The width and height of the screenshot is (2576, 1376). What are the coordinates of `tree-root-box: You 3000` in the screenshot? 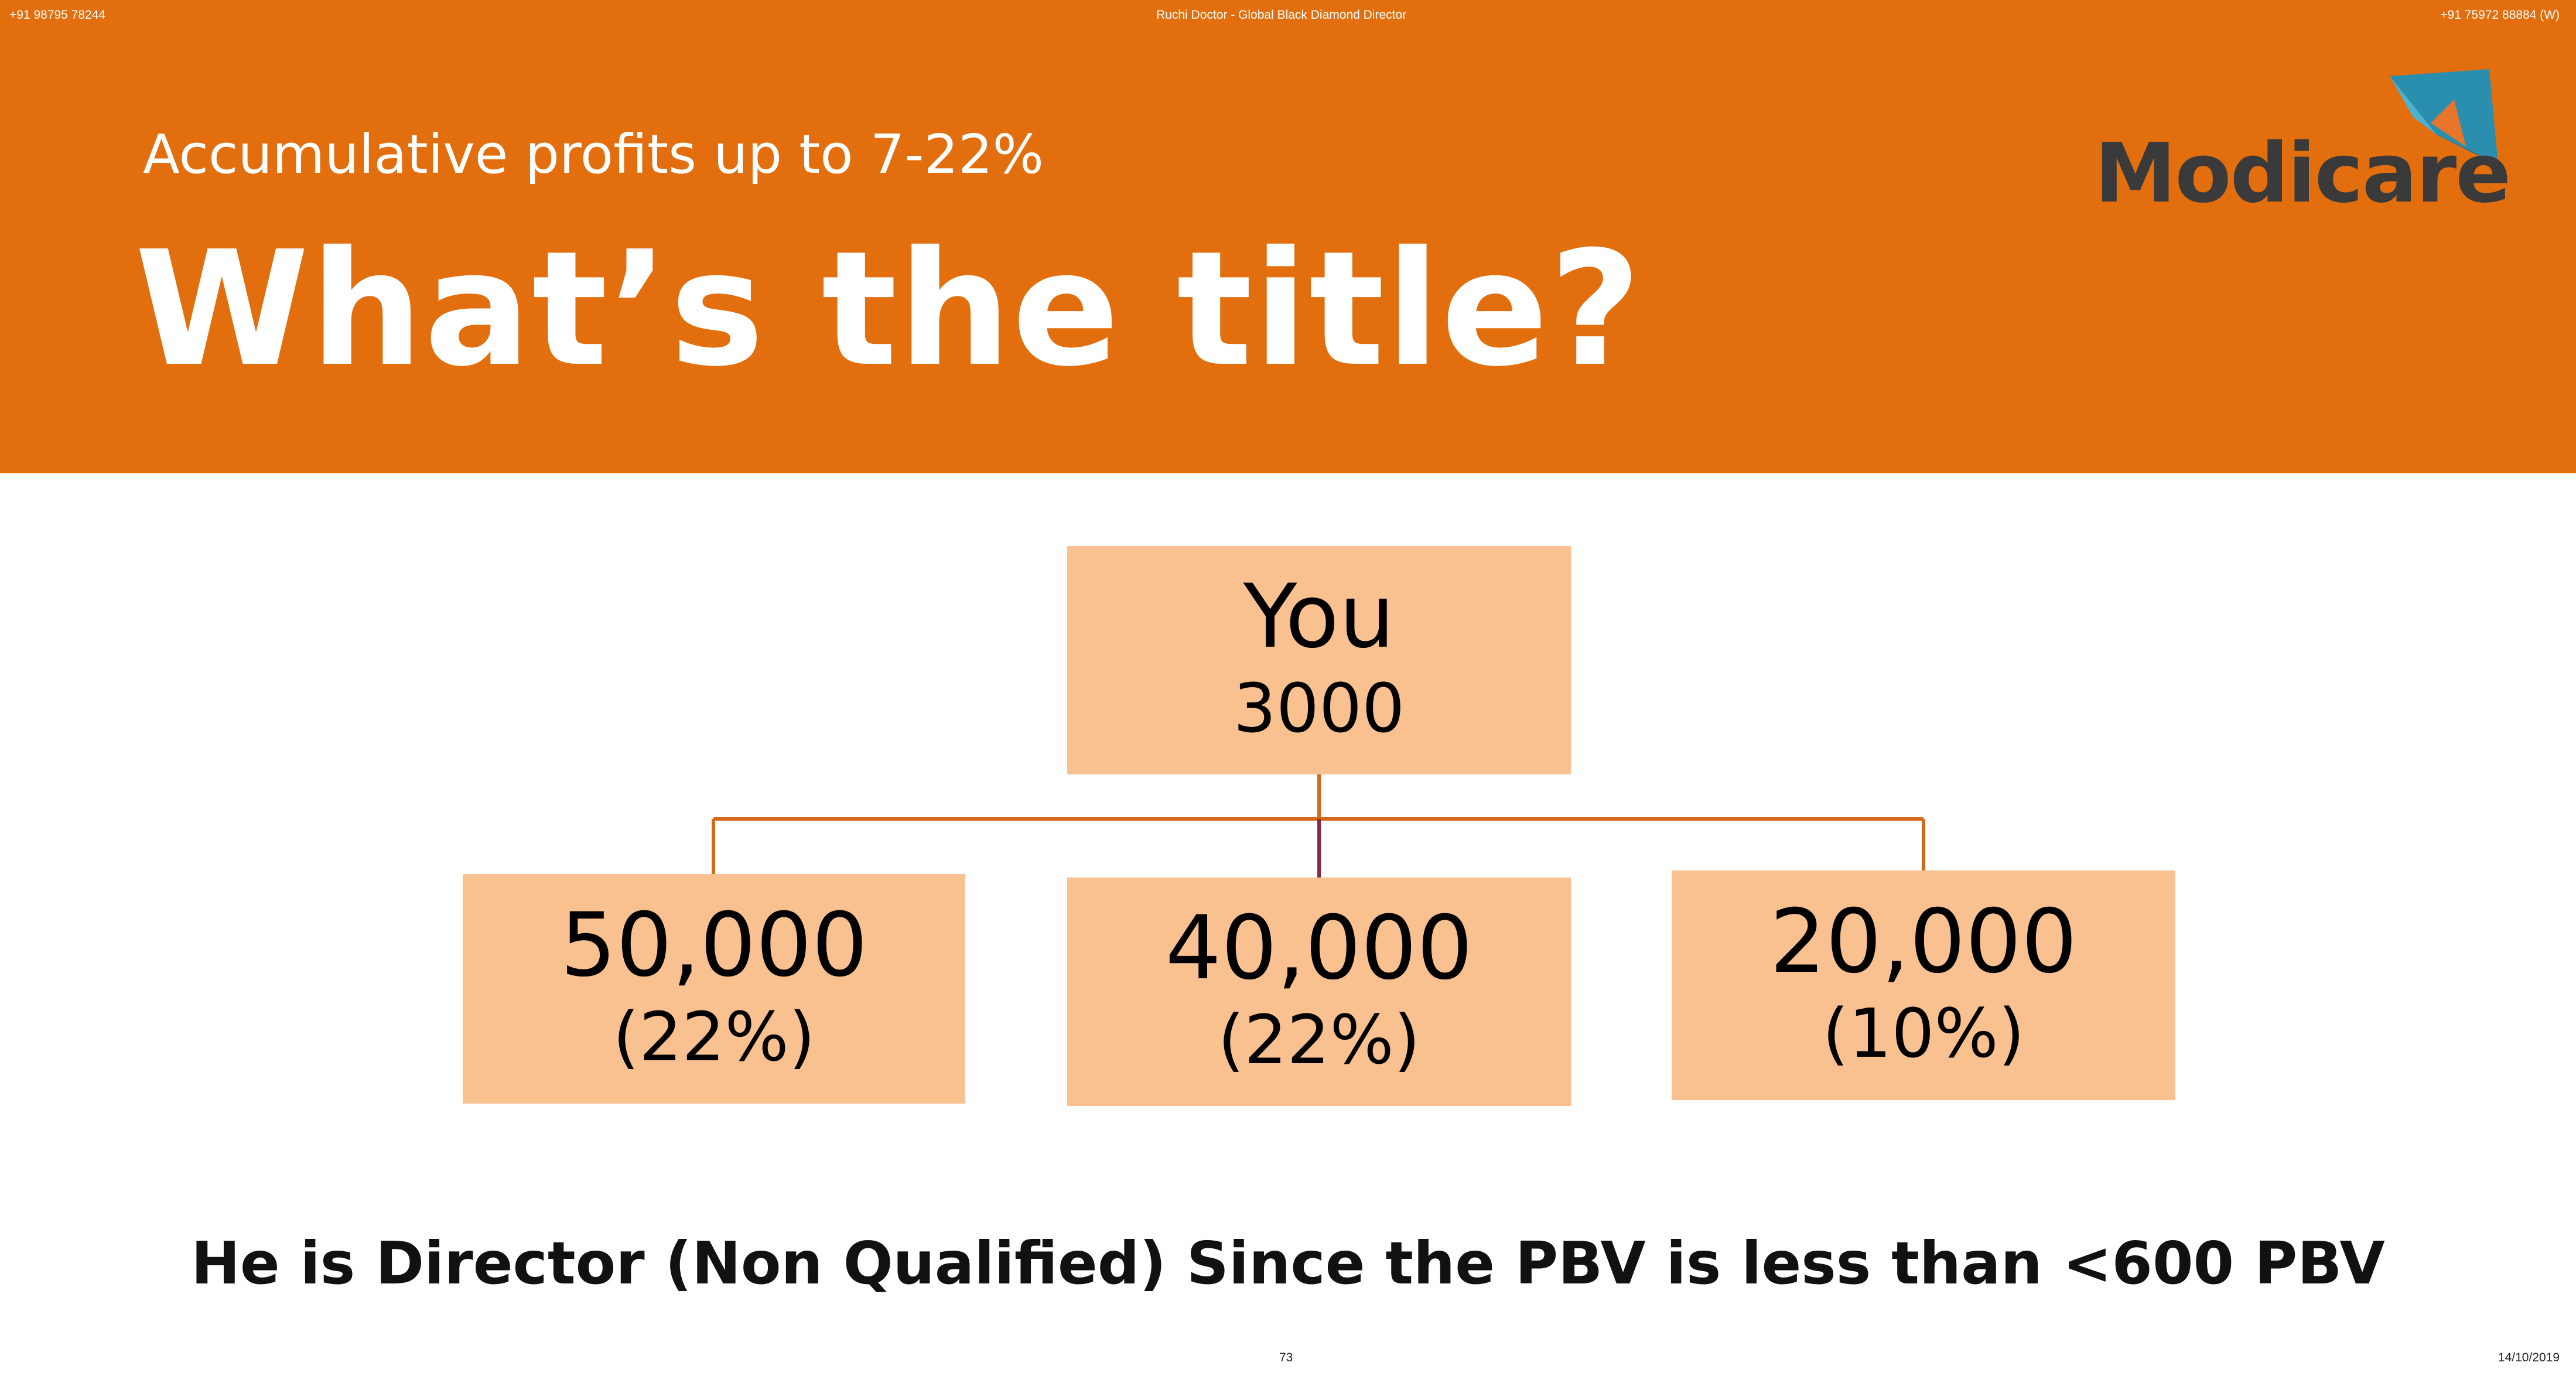 It's located at (1319, 660).